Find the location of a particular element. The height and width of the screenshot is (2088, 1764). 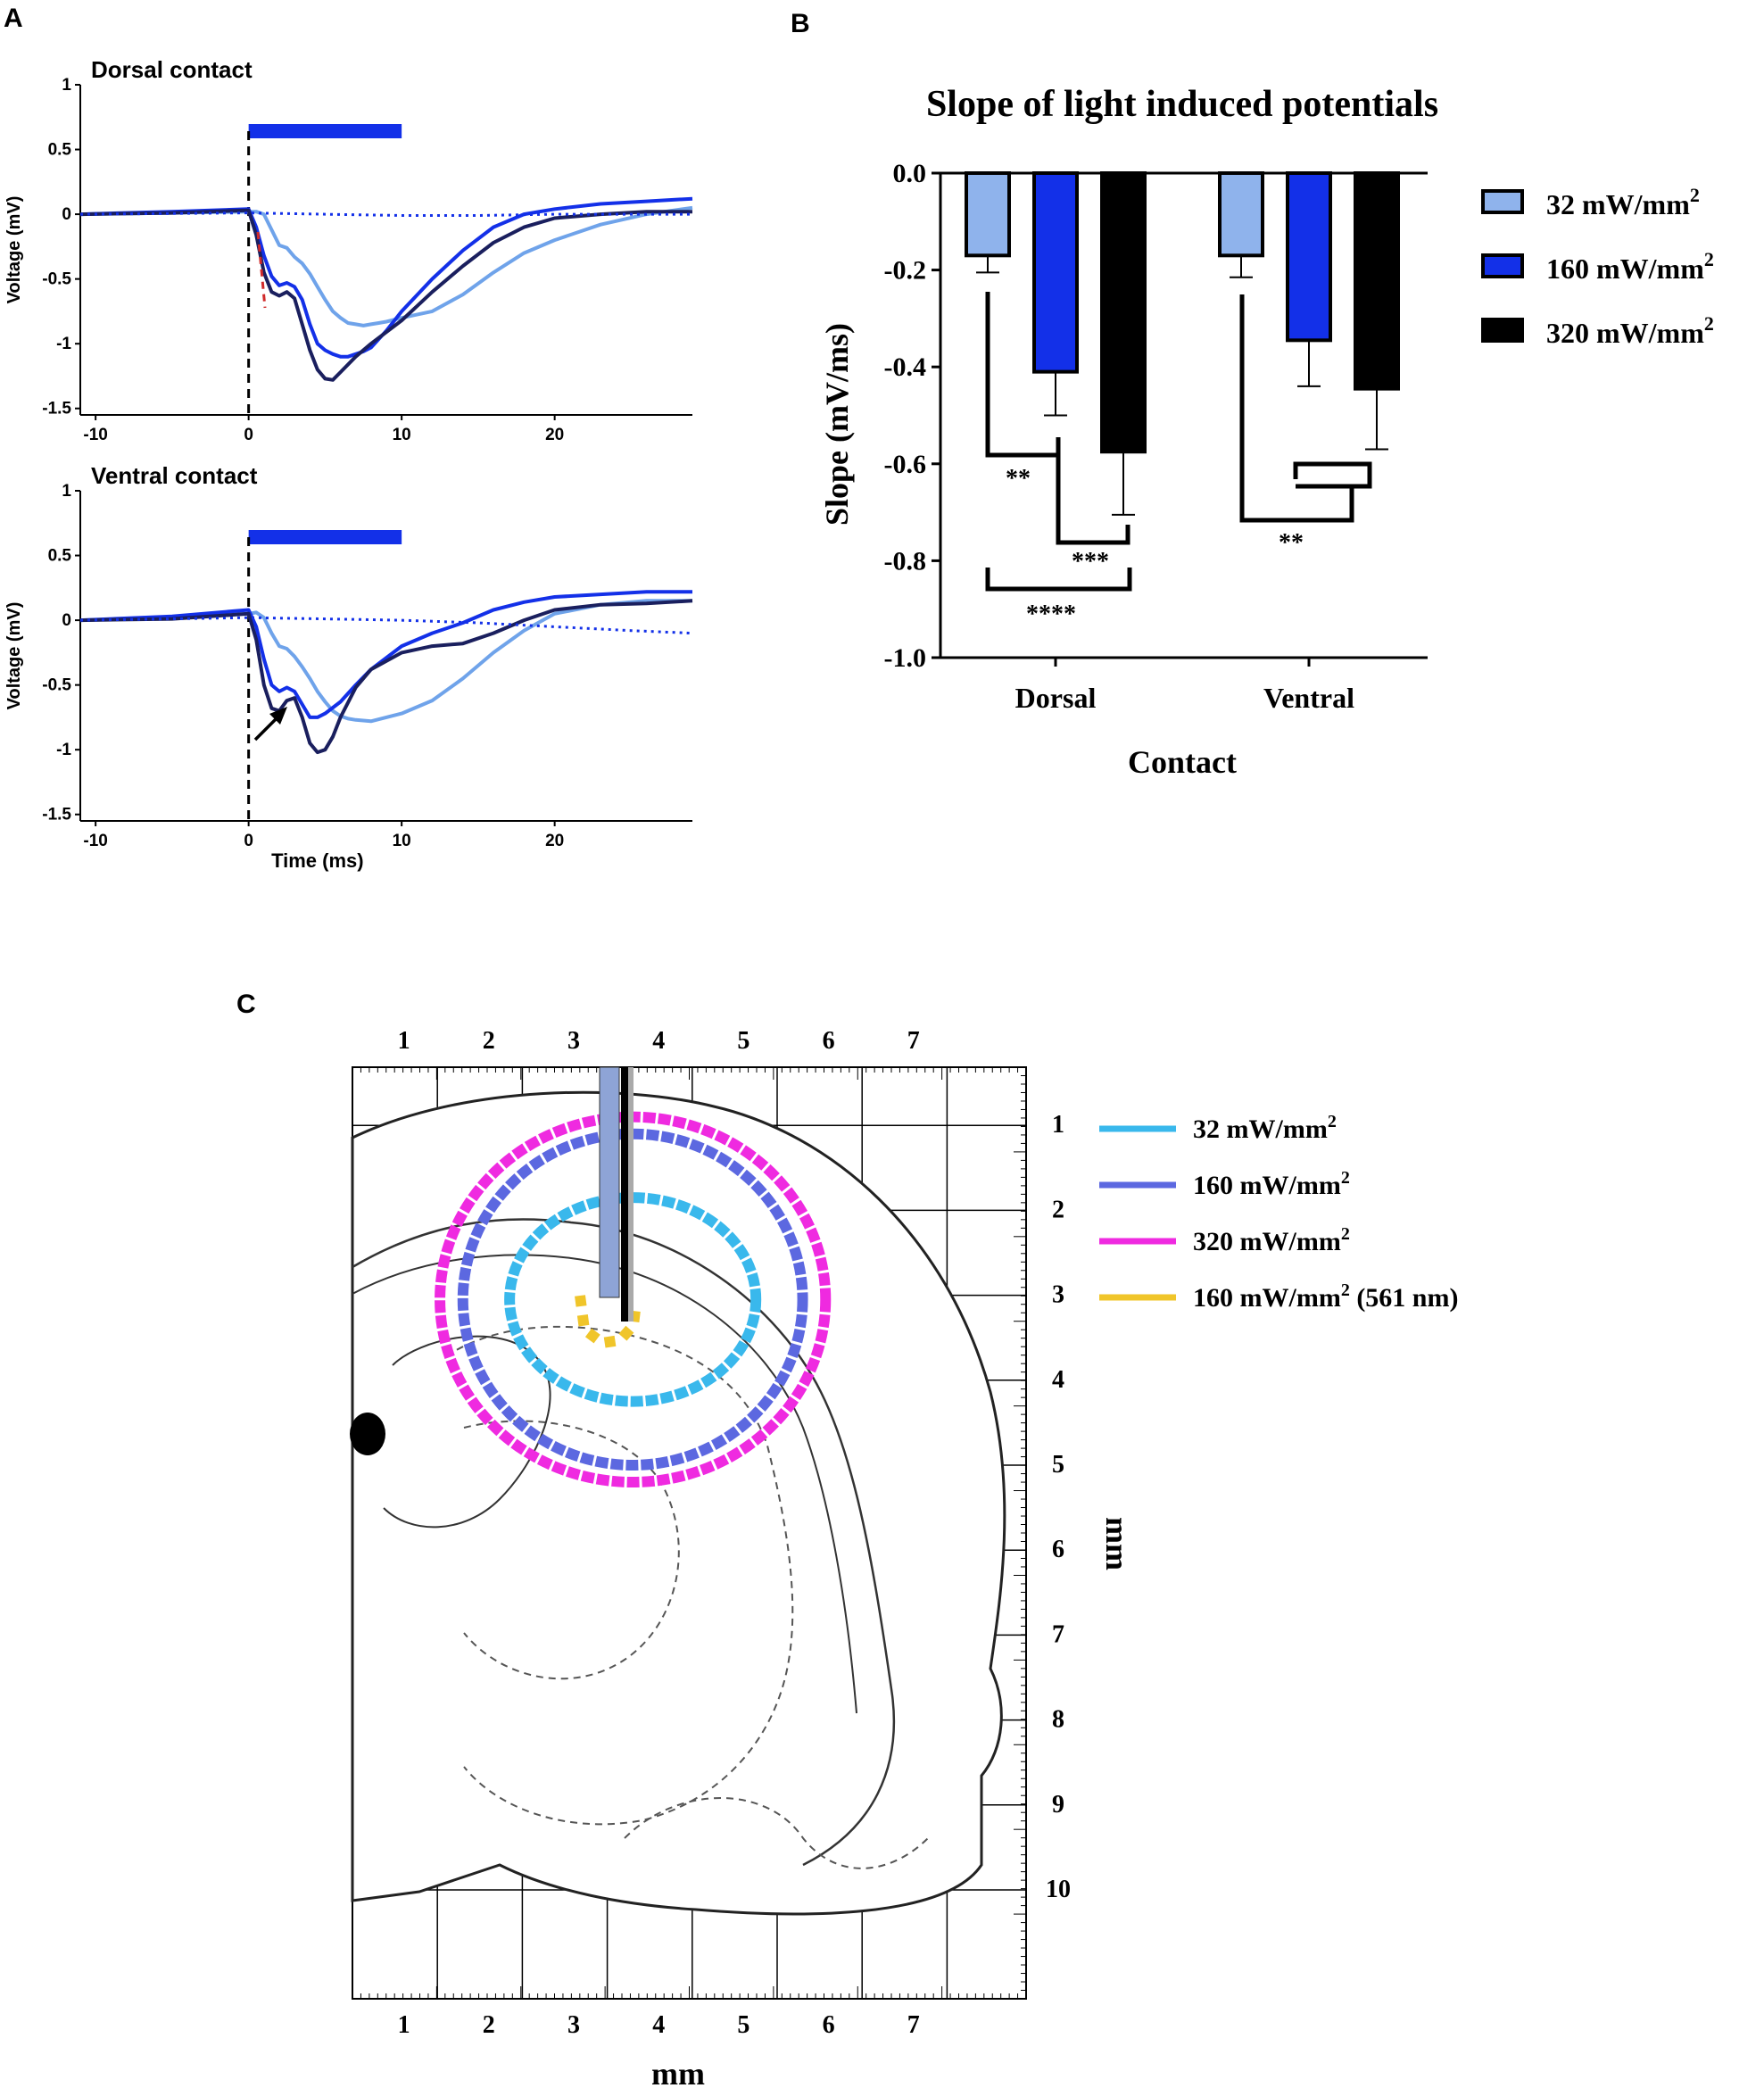

right-tick-label: 4 is located at coordinates (1058, 1380).